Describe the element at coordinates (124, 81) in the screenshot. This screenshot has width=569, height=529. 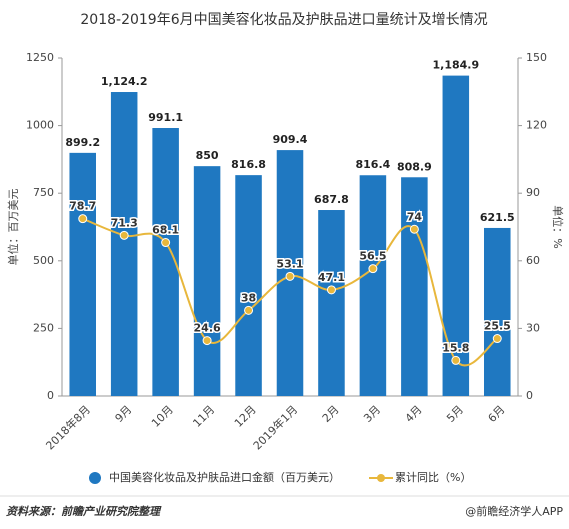
I see `bar-value-label: 1,124.2` at that location.